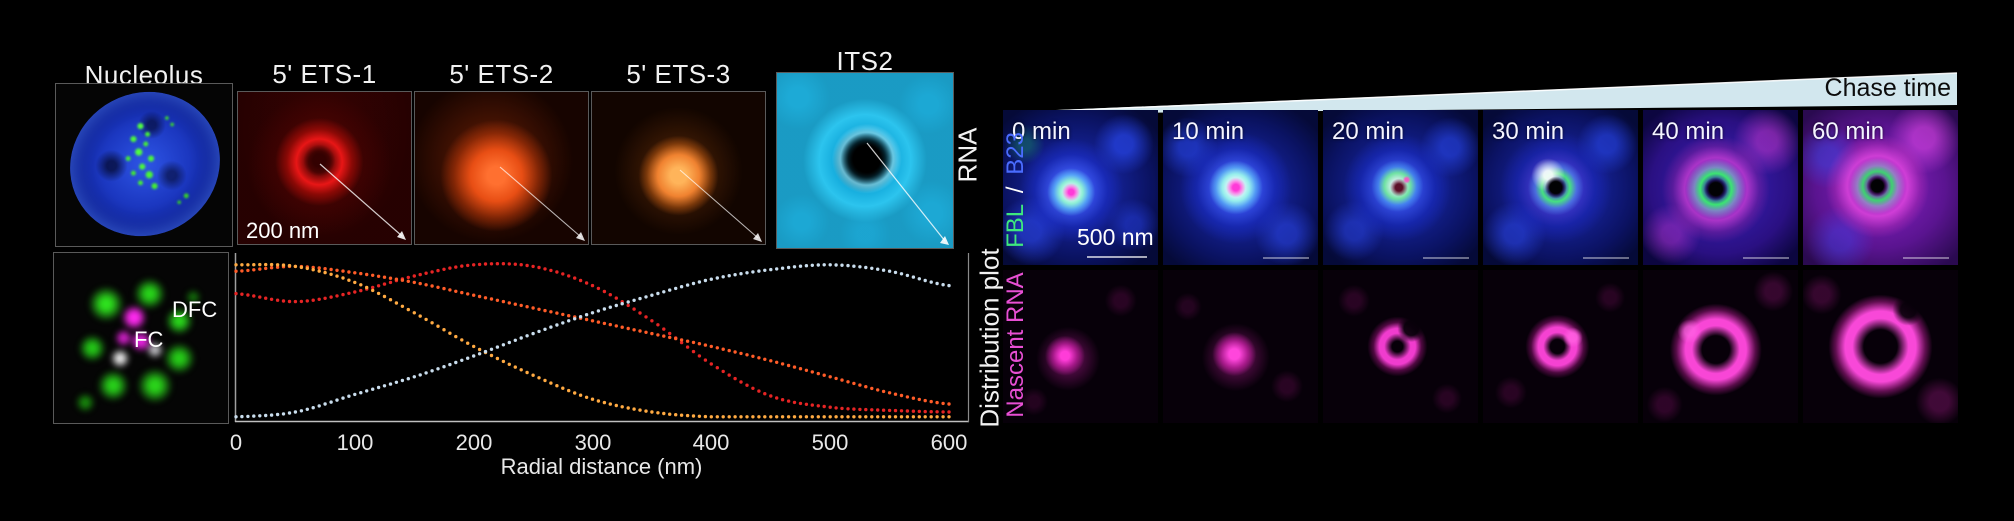 The height and width of the screenshot is (521, 2014). What do you see at coordinates (1880, 346) in the screenshot?
I see `nascent-rna-panel-60min` at bounding box center [1880, 346].